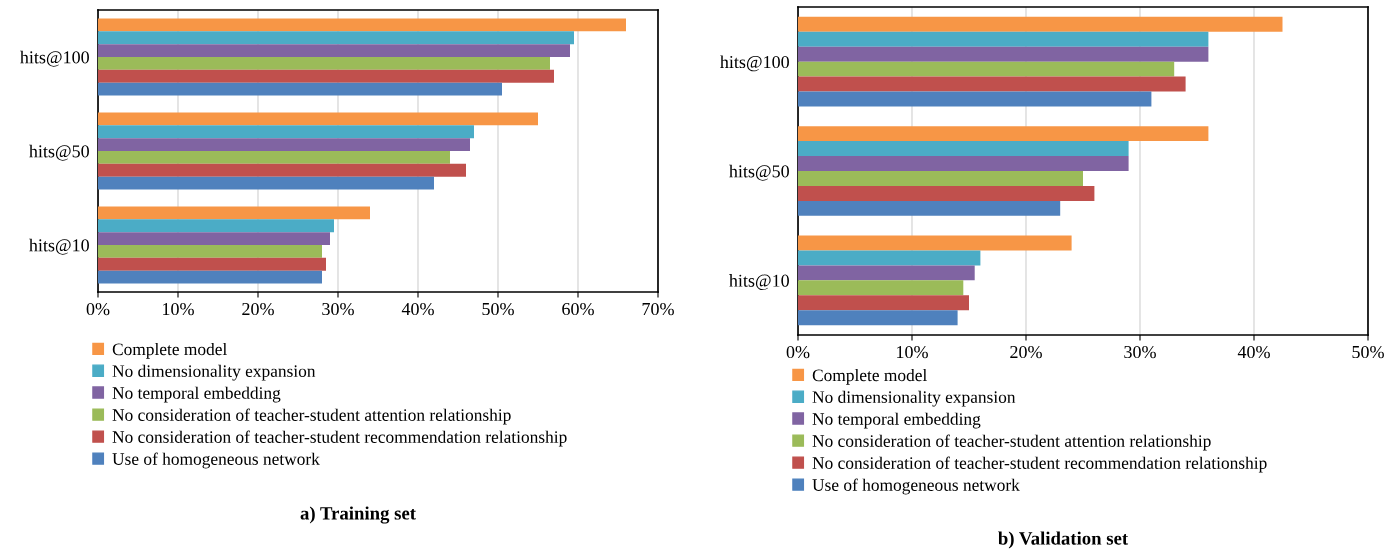 Image resolution: width=1389 pixels, height=550 pixels. I want to click on x-tick-label: 70%, so click(658, 309).